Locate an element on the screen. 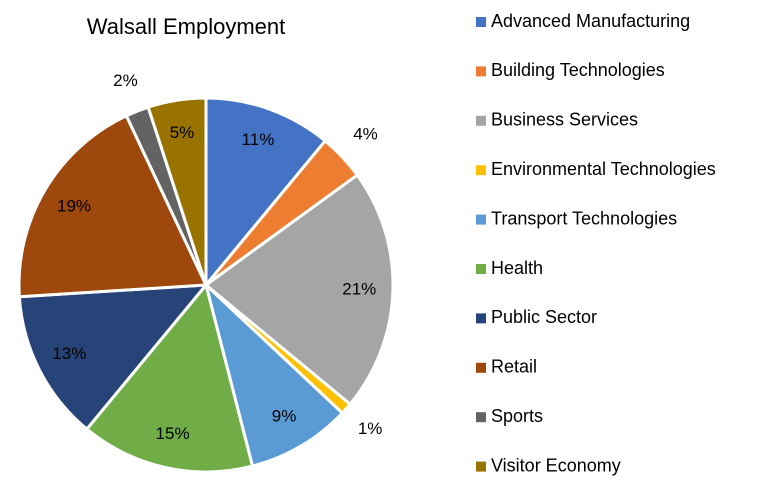 The image size is (768, 479). chart-title: Walsall Employment is located at coordinates (186, 26).